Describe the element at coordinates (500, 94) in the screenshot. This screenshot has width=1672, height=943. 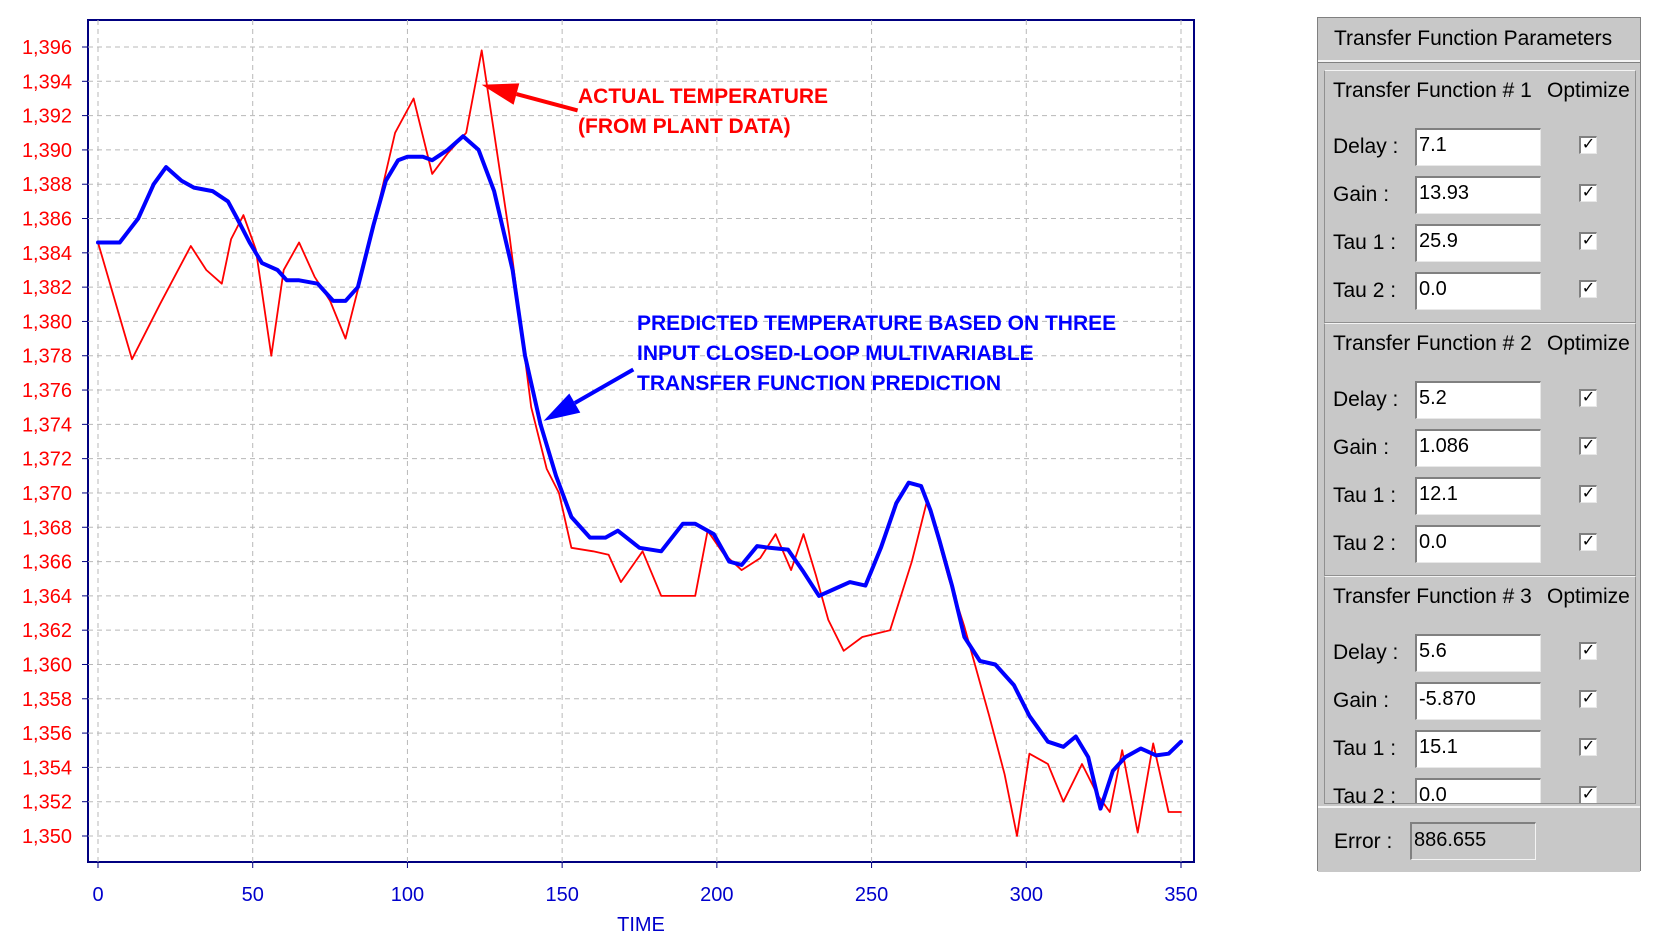
I see `actual-arrow-head` at that location.